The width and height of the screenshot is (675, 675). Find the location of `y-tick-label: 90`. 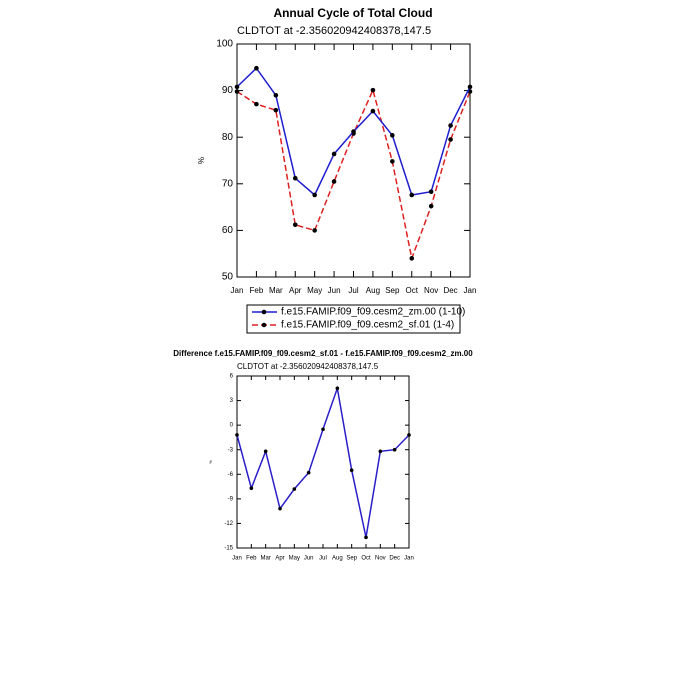

y-tick-label: 90 is located at coordinates (228, 90).